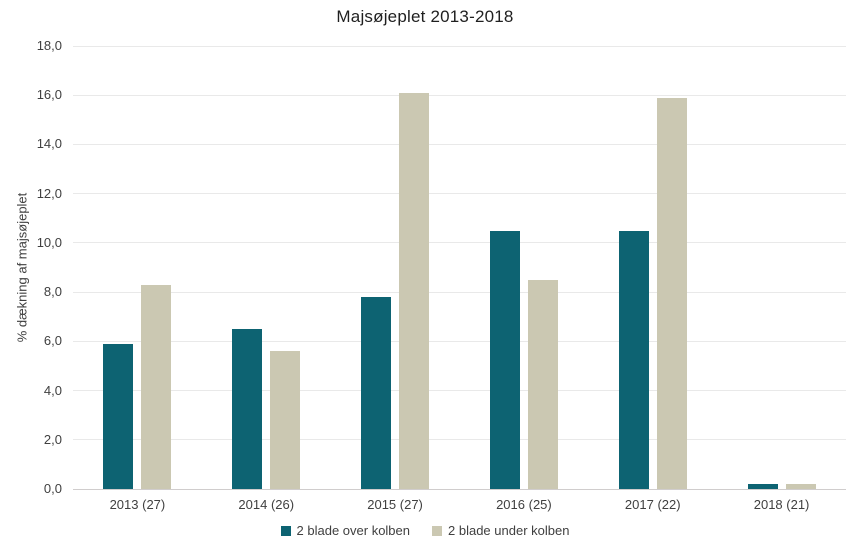  What do you see at coordinates (52, 390) in the screenshot?
I see `y-tick-label-4,0: 4,0` at bounding box center [52, 390].